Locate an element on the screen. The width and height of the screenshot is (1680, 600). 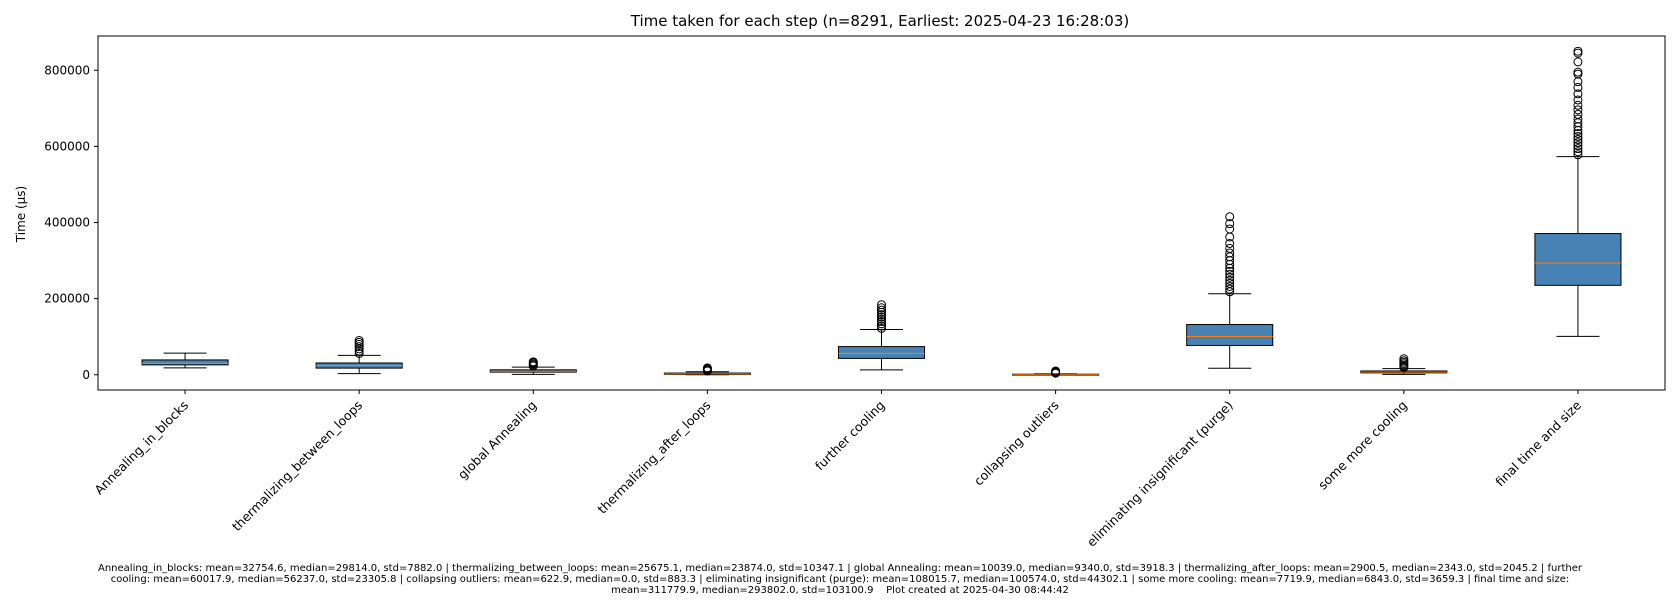
y-tick-label: 600000 is located at coordinates (67, 146).